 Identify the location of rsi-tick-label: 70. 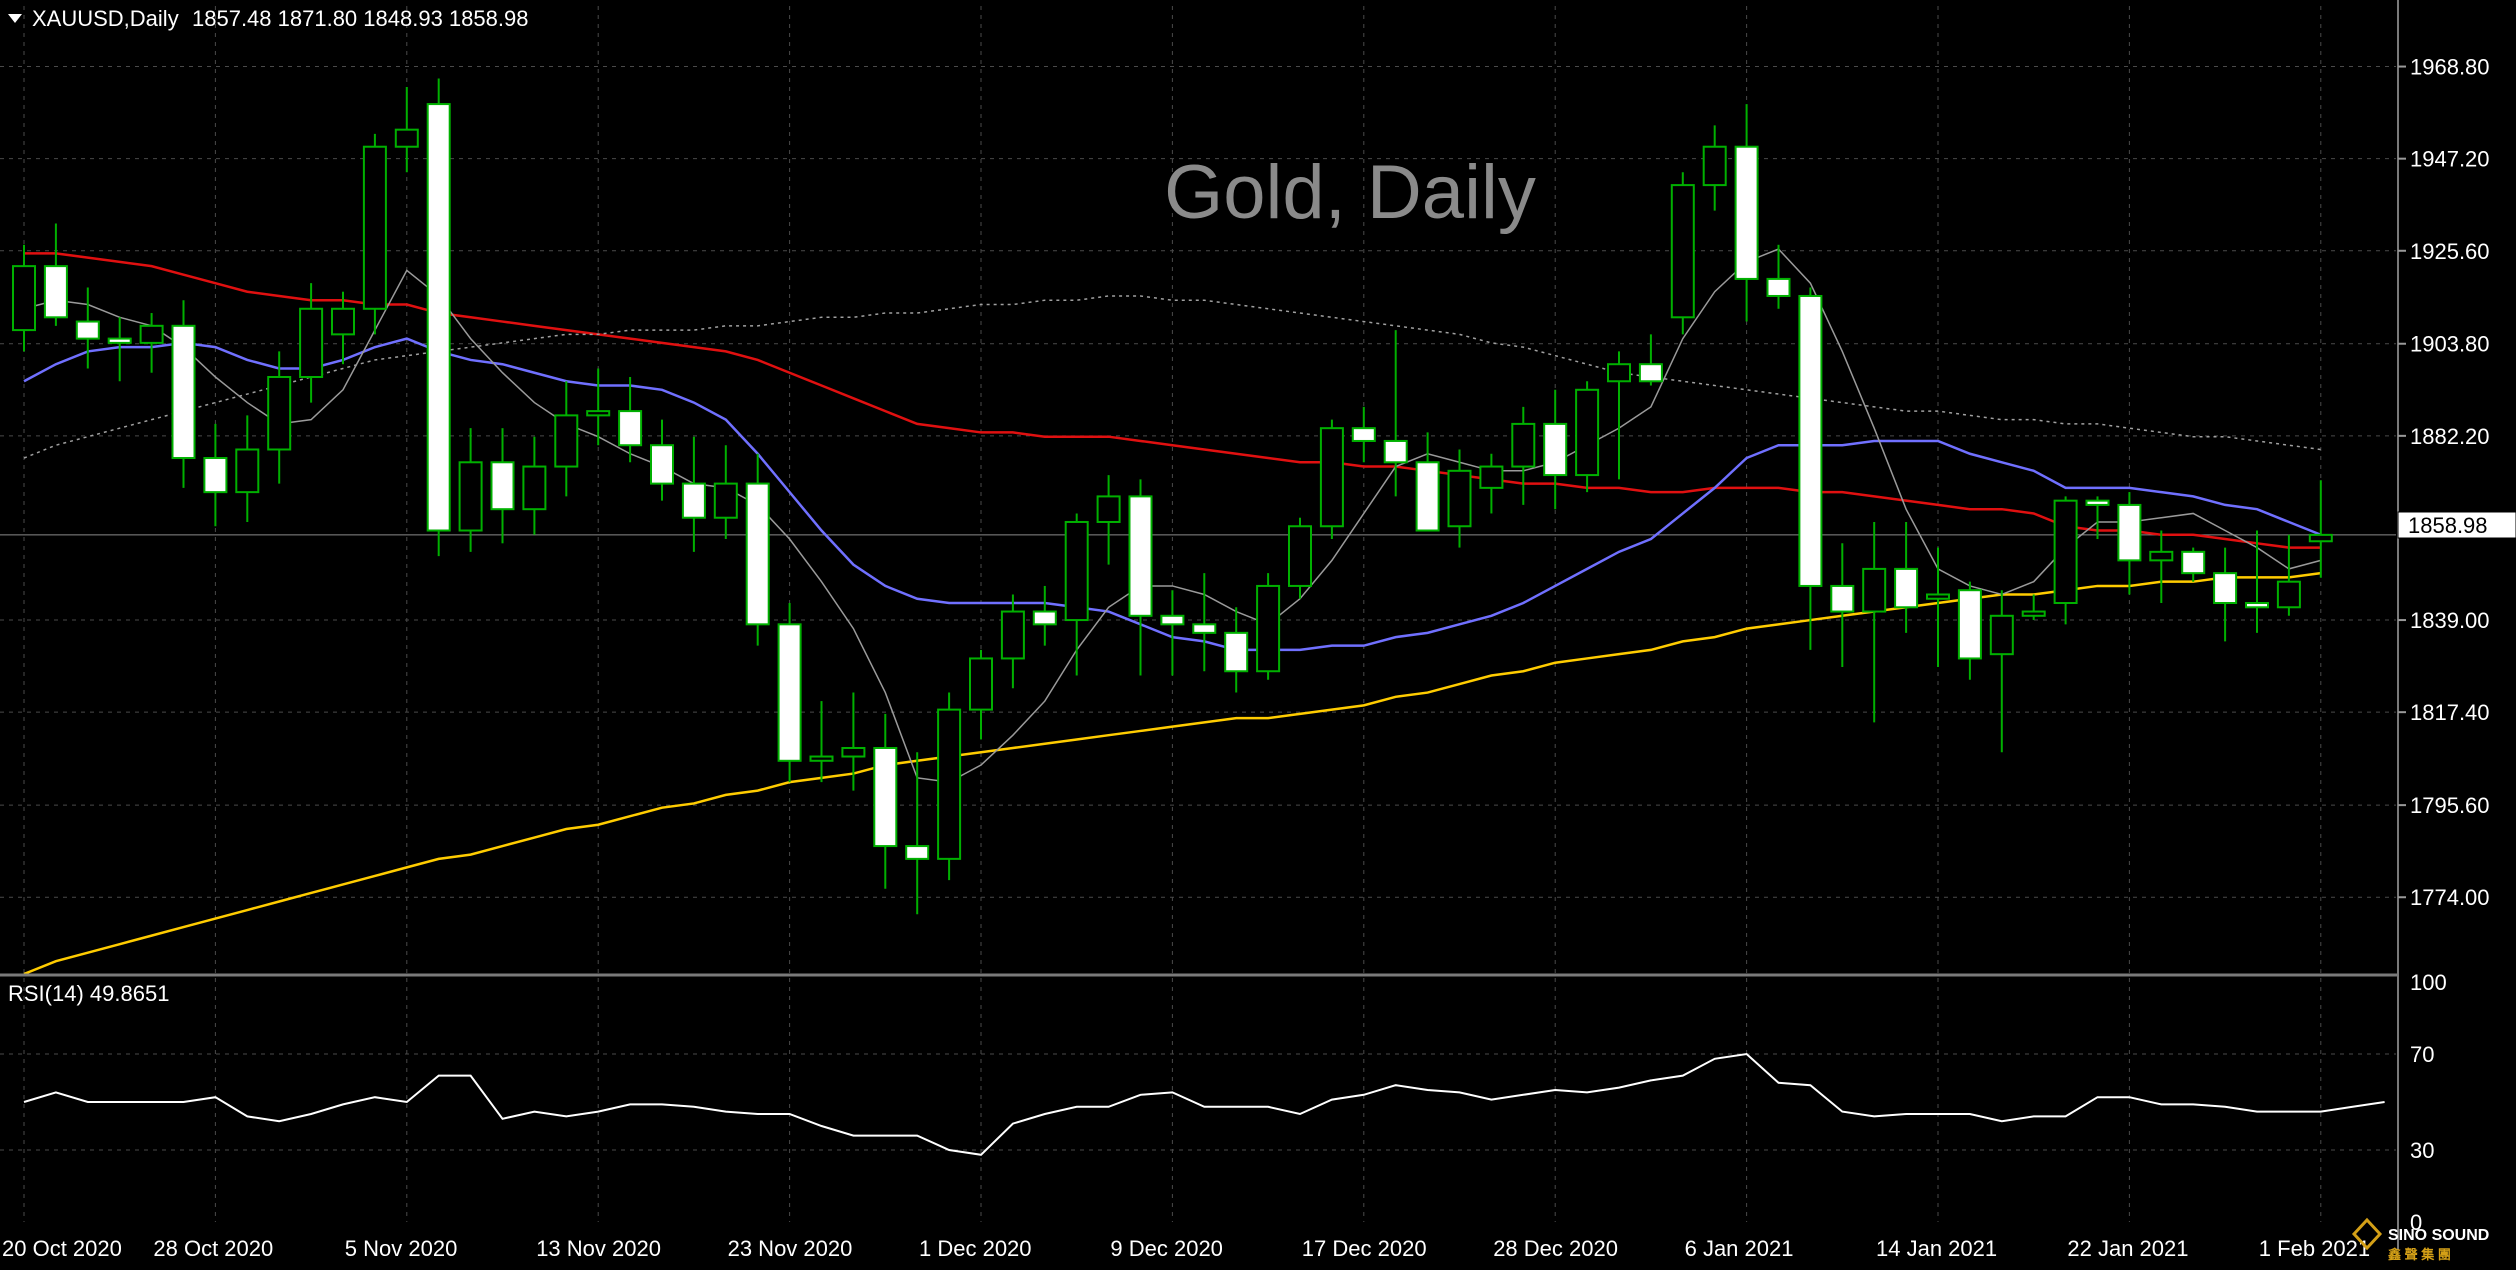
(2422, 1054).